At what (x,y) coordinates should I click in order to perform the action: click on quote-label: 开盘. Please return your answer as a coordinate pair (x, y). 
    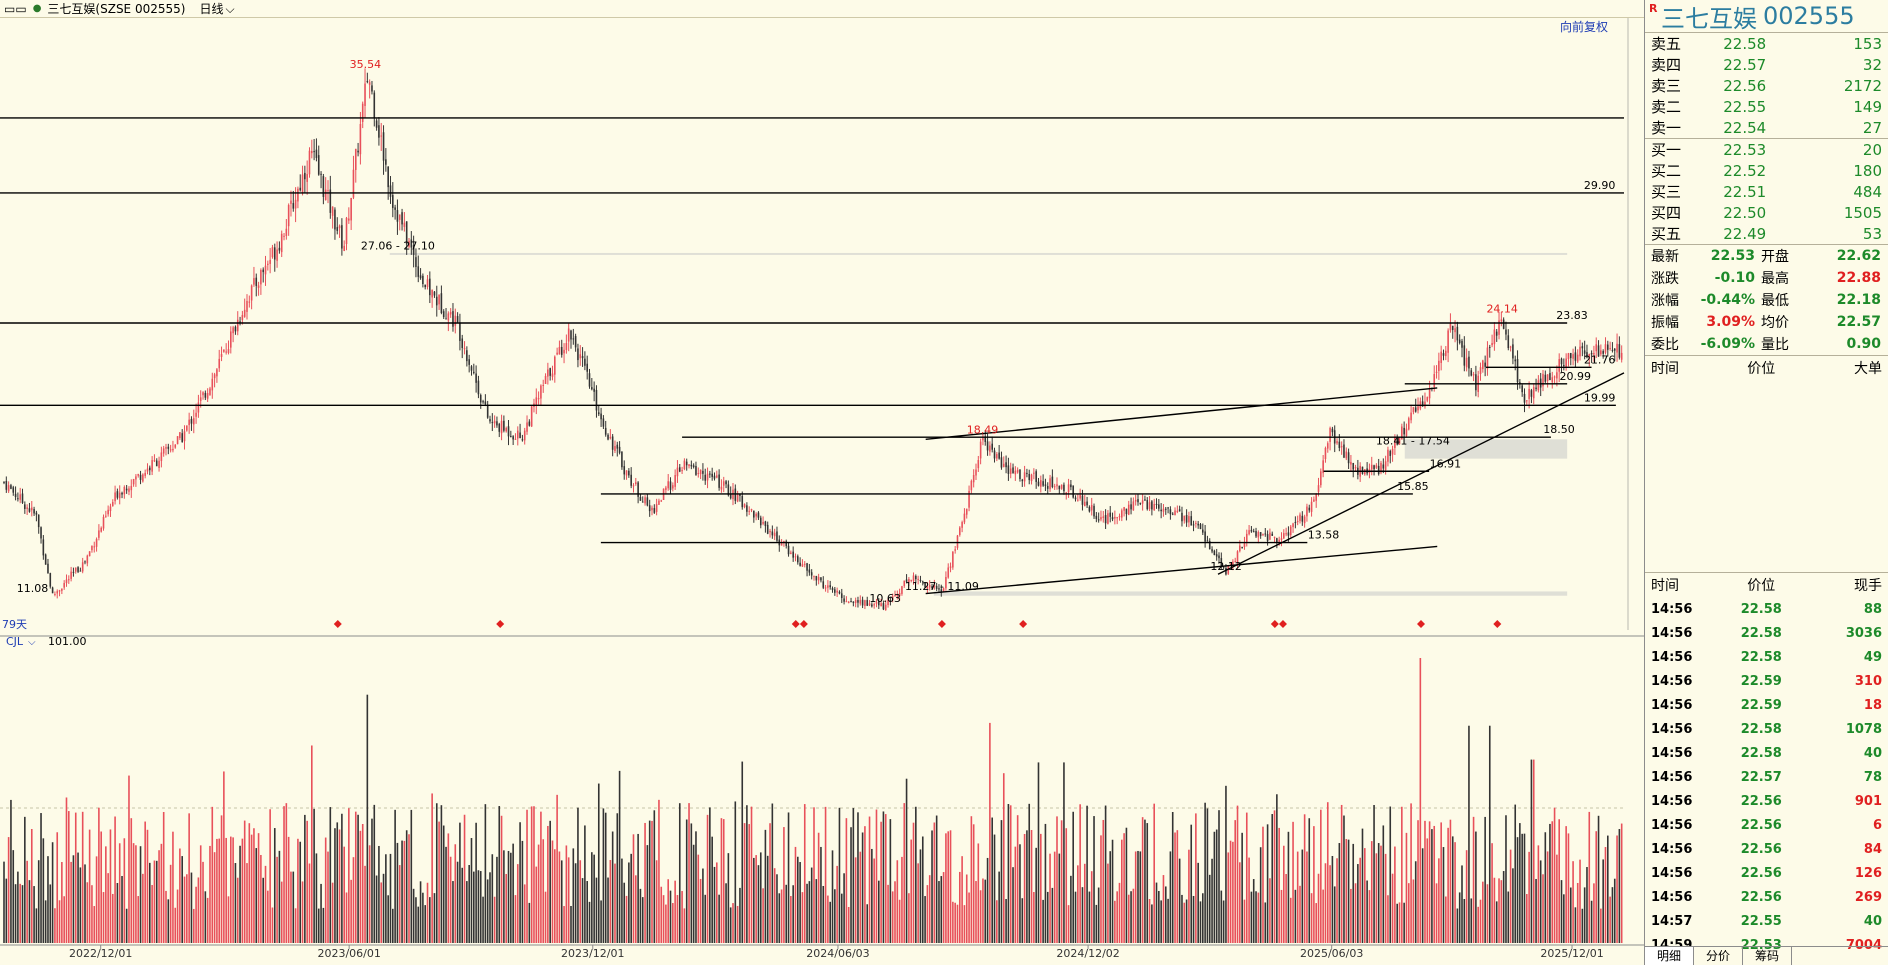
    Looking at the image, I should click on (1775, 257).